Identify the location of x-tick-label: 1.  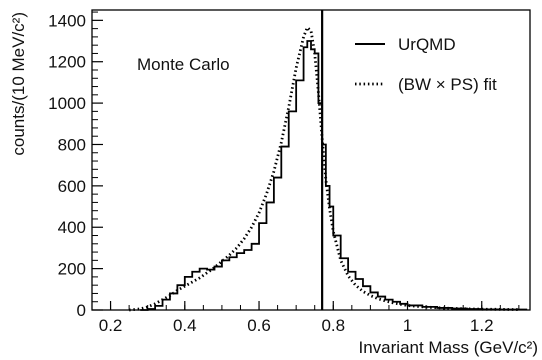
(407, 325).